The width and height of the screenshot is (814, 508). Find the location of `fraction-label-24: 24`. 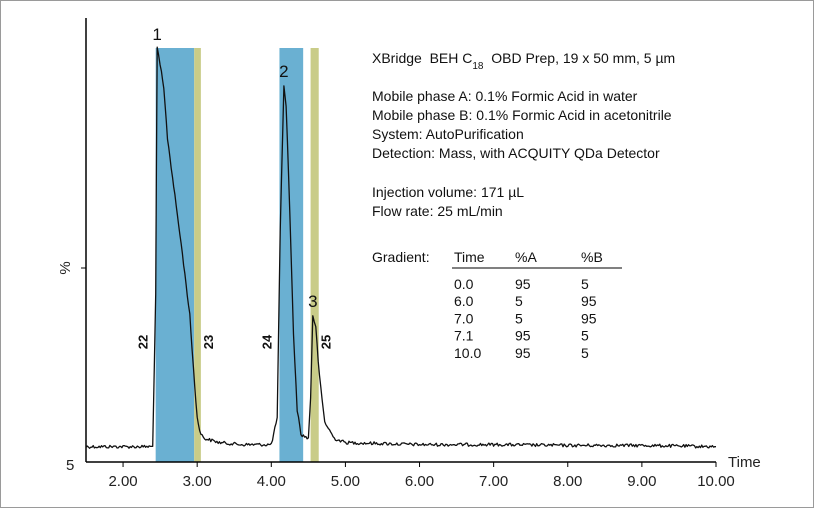

fraction-label-24: 24 is located at coordinates (266, 341).